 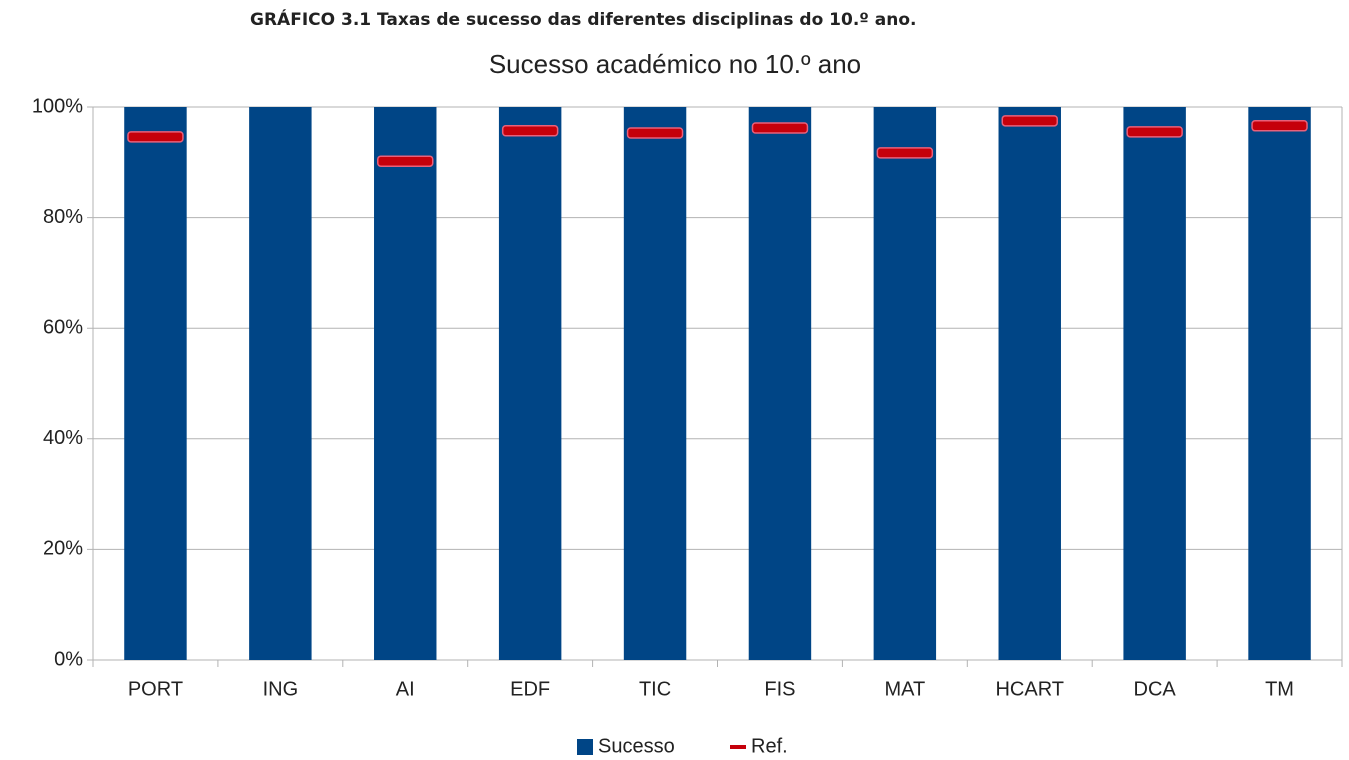 What do you see at coordinates (1029, 689) in the screenshot?
I see `x-tick-label: HCART` at bounding box center [1029, 689].